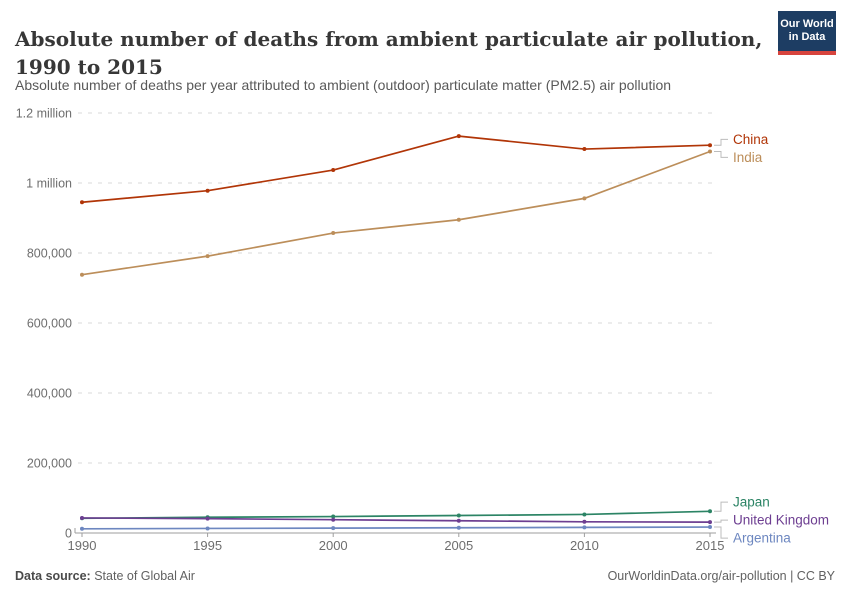  I want to click on license-note: OurWorldinData.org/air-pollution | CC BY, so click(721, 576).